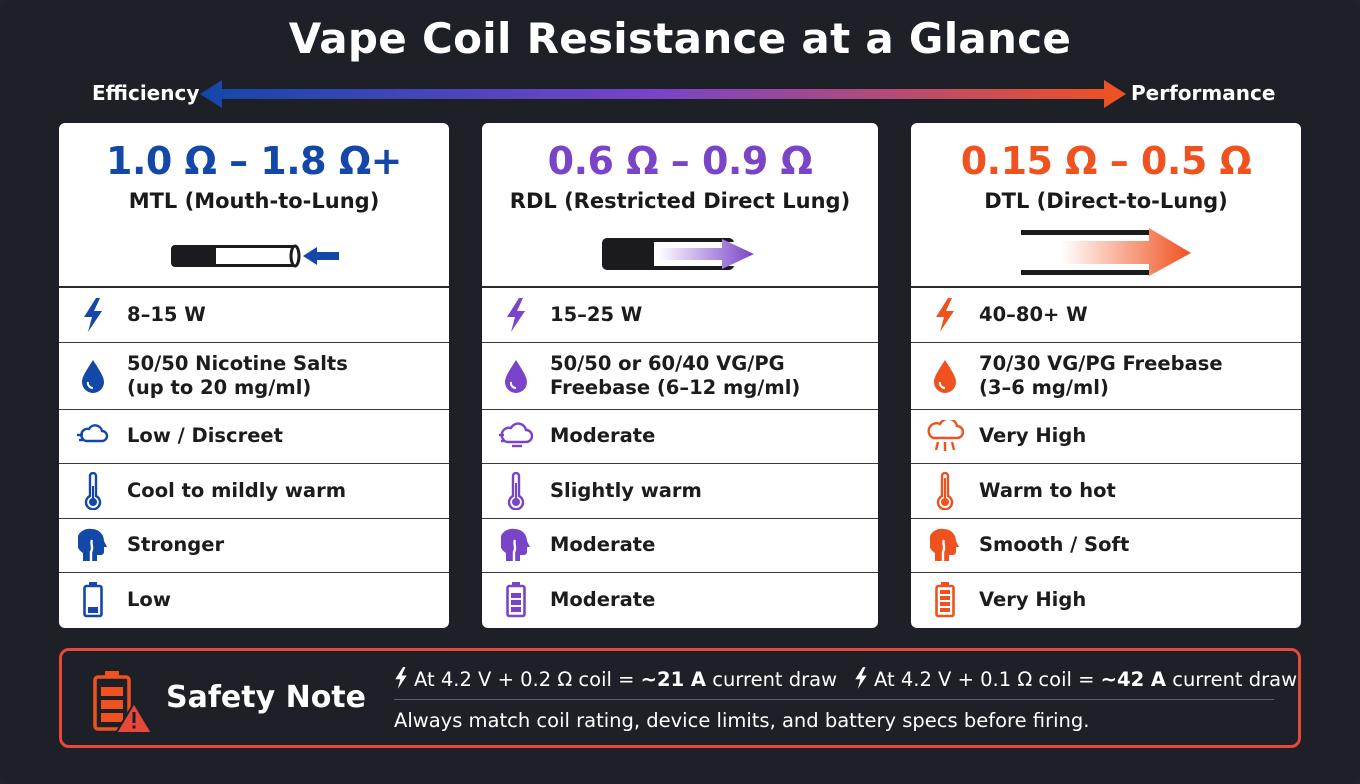 The image size is (1360, 784). Describe the element at coordinates (596, 314) in the screenshot. I see `wattage-value: 15–25 W` at that location.